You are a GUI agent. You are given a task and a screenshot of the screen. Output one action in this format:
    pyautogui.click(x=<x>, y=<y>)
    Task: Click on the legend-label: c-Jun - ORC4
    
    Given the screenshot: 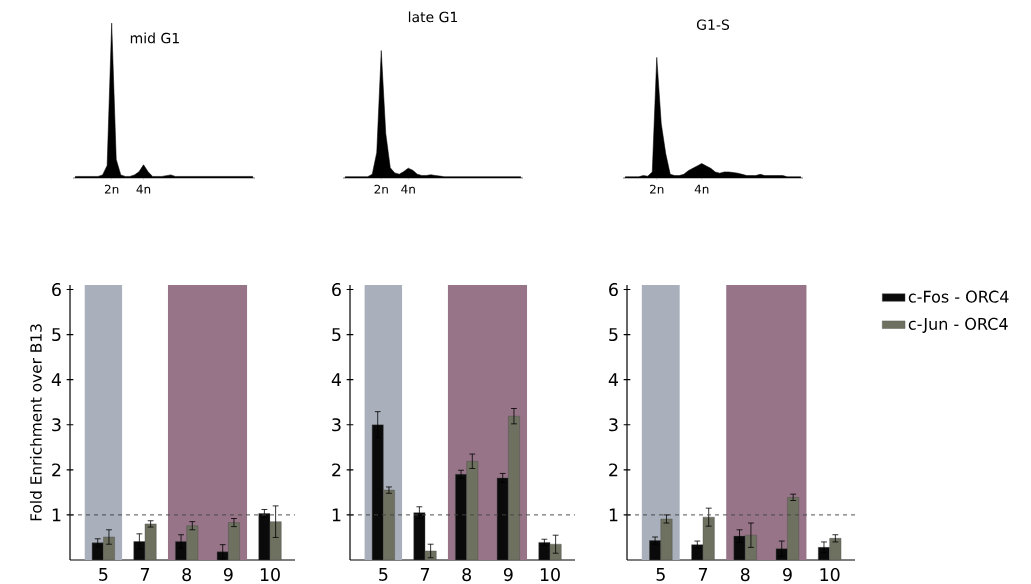 What is the action you would take?
    pyautogui.click(x=958, y=325)
    